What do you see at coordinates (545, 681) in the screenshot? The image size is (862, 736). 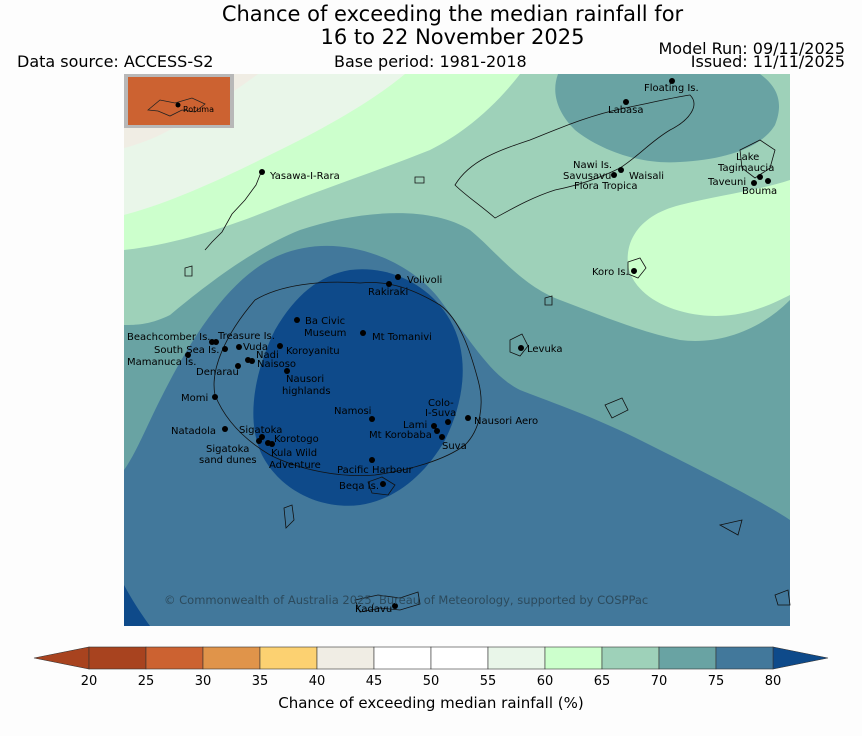 I see `colorbar-tick-60: 60` at bounding box center [545, 681].